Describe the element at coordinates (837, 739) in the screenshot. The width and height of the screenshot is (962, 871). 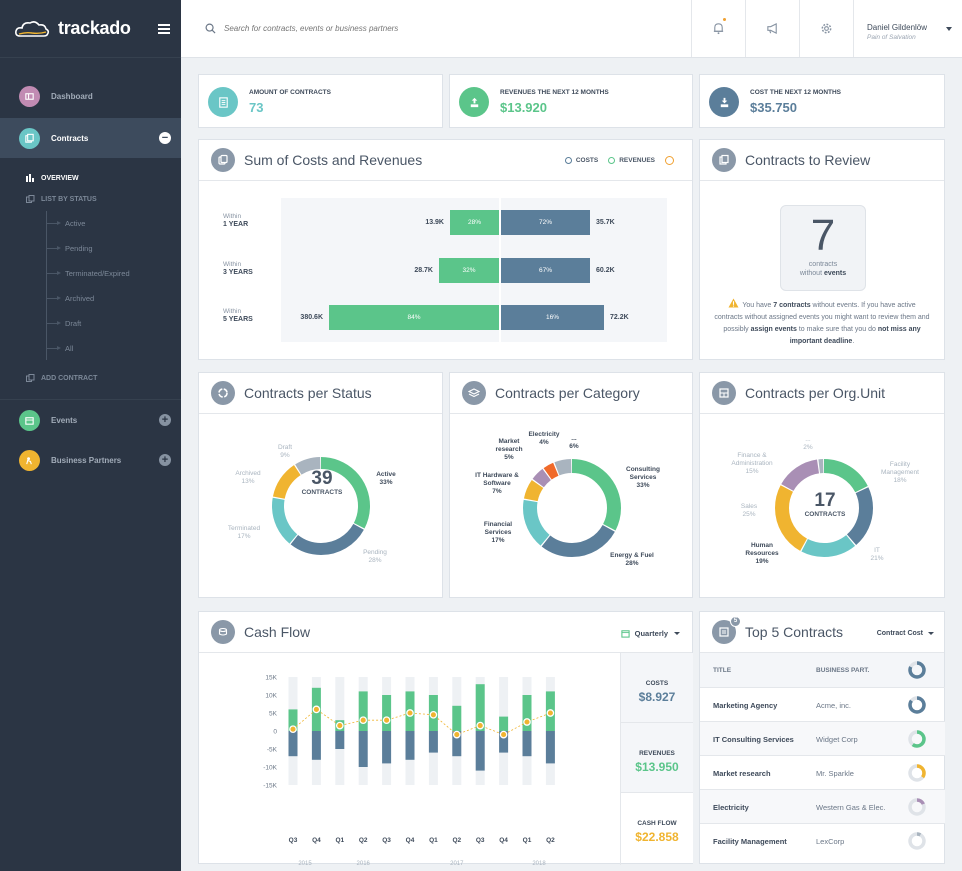
I see `business-partner: Widget Corp` at that location.